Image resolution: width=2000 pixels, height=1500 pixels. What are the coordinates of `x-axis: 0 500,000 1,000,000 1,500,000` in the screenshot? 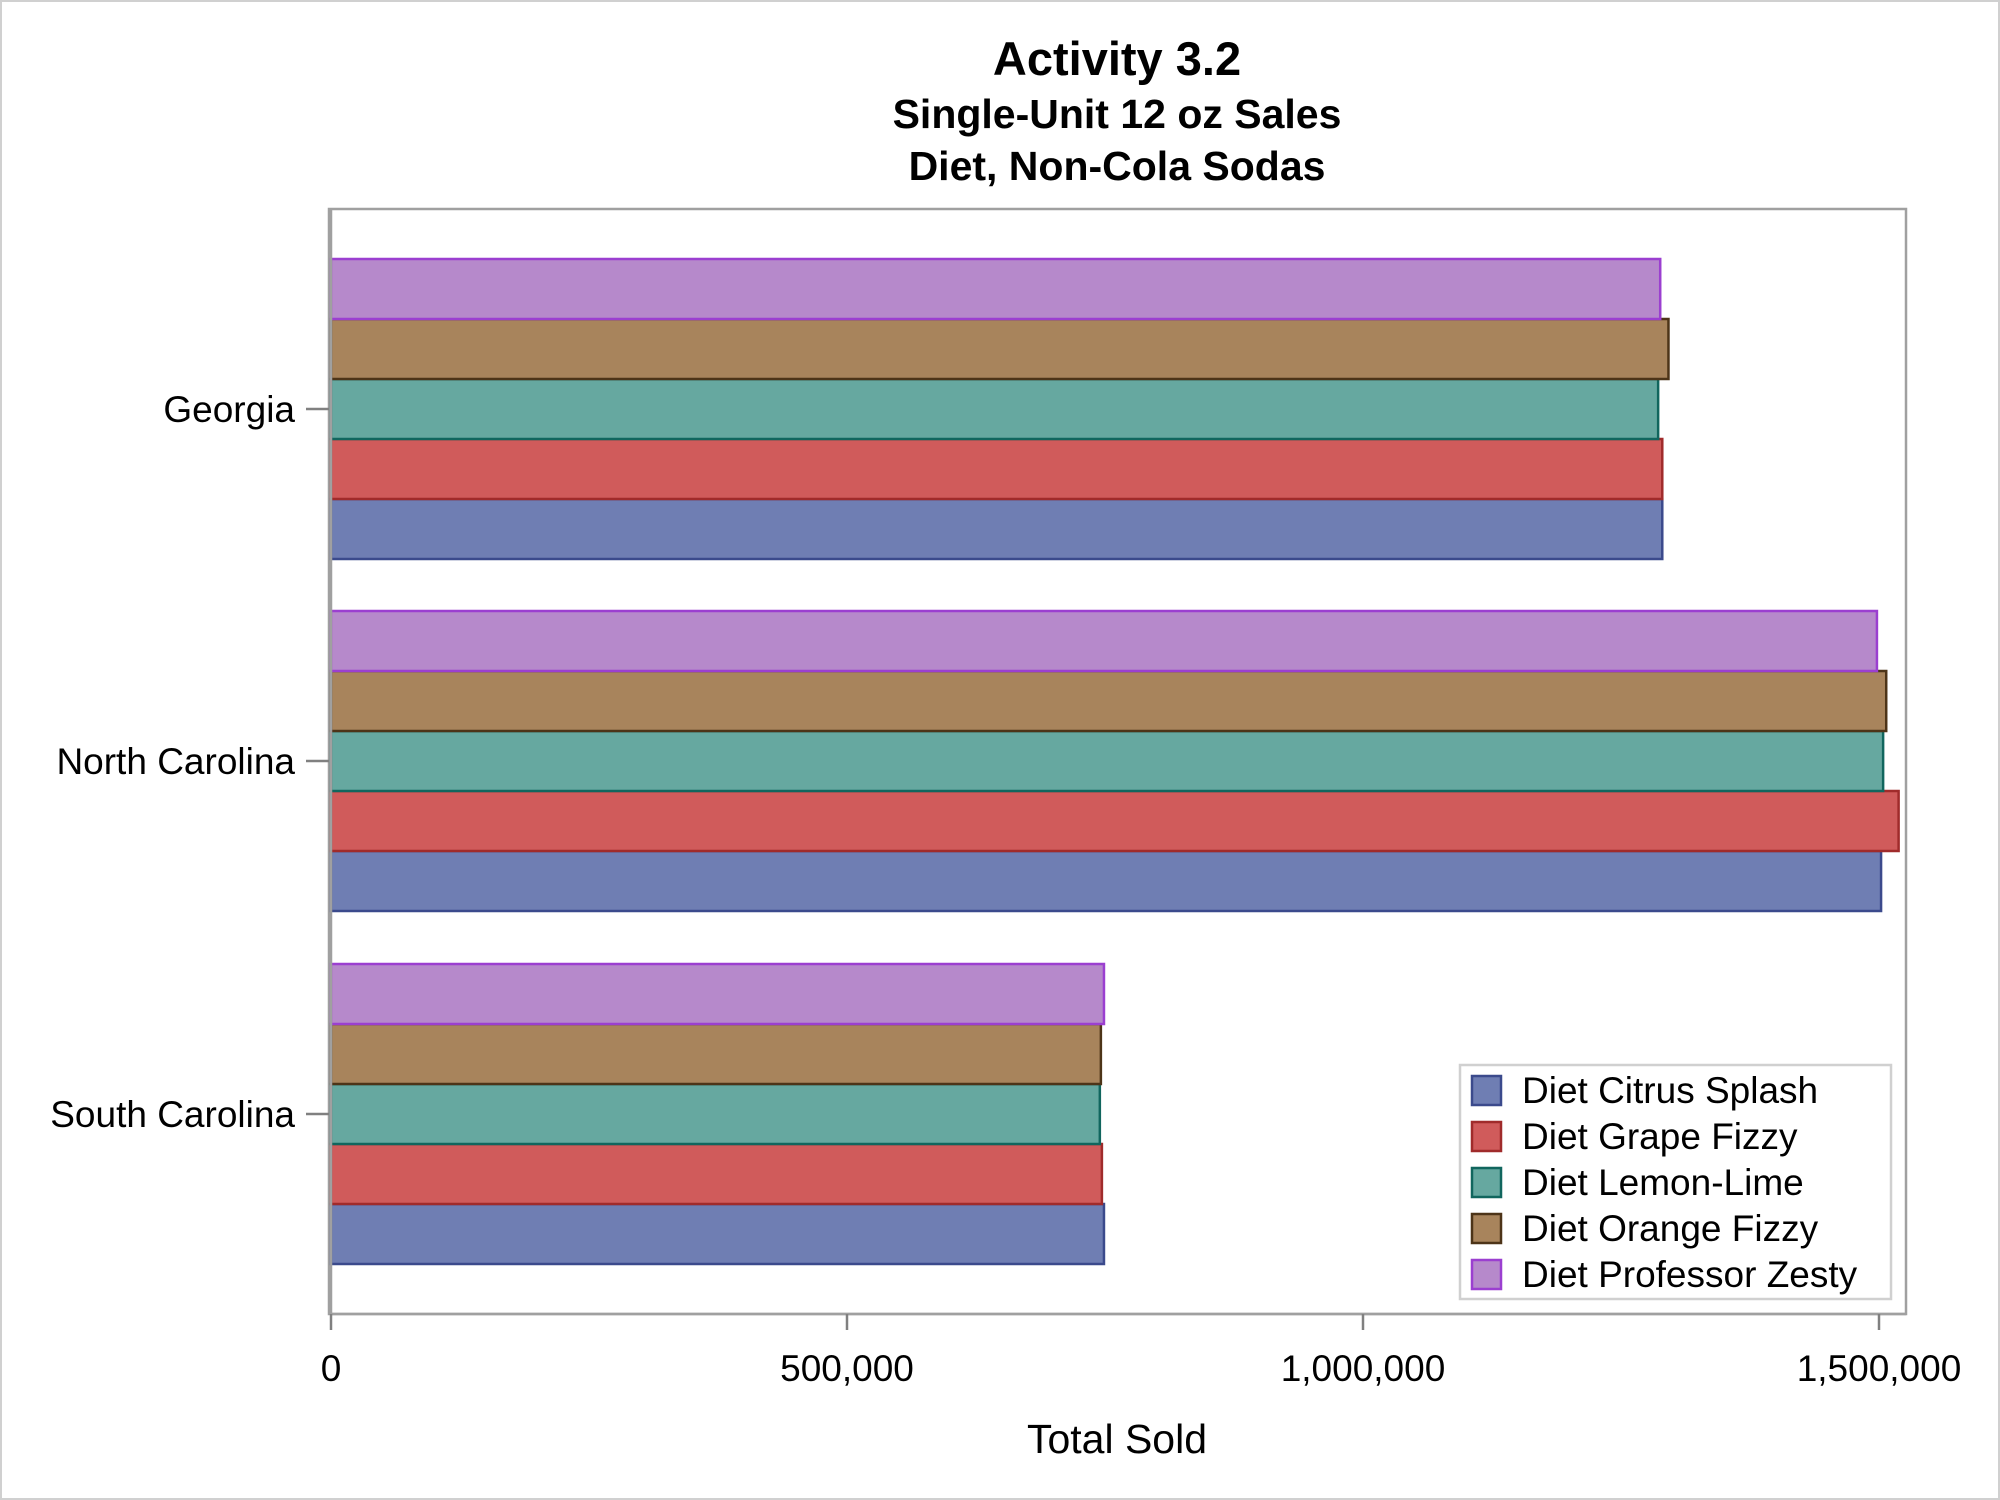 It's located at (1141, 1350).